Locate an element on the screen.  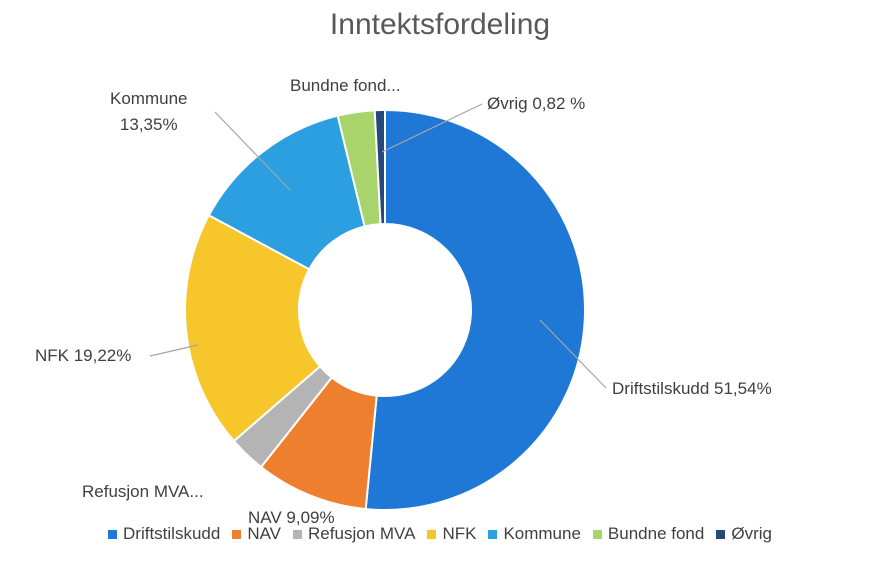
data-label: Øvrig 0,82 % is located at coordinates (536, 103).